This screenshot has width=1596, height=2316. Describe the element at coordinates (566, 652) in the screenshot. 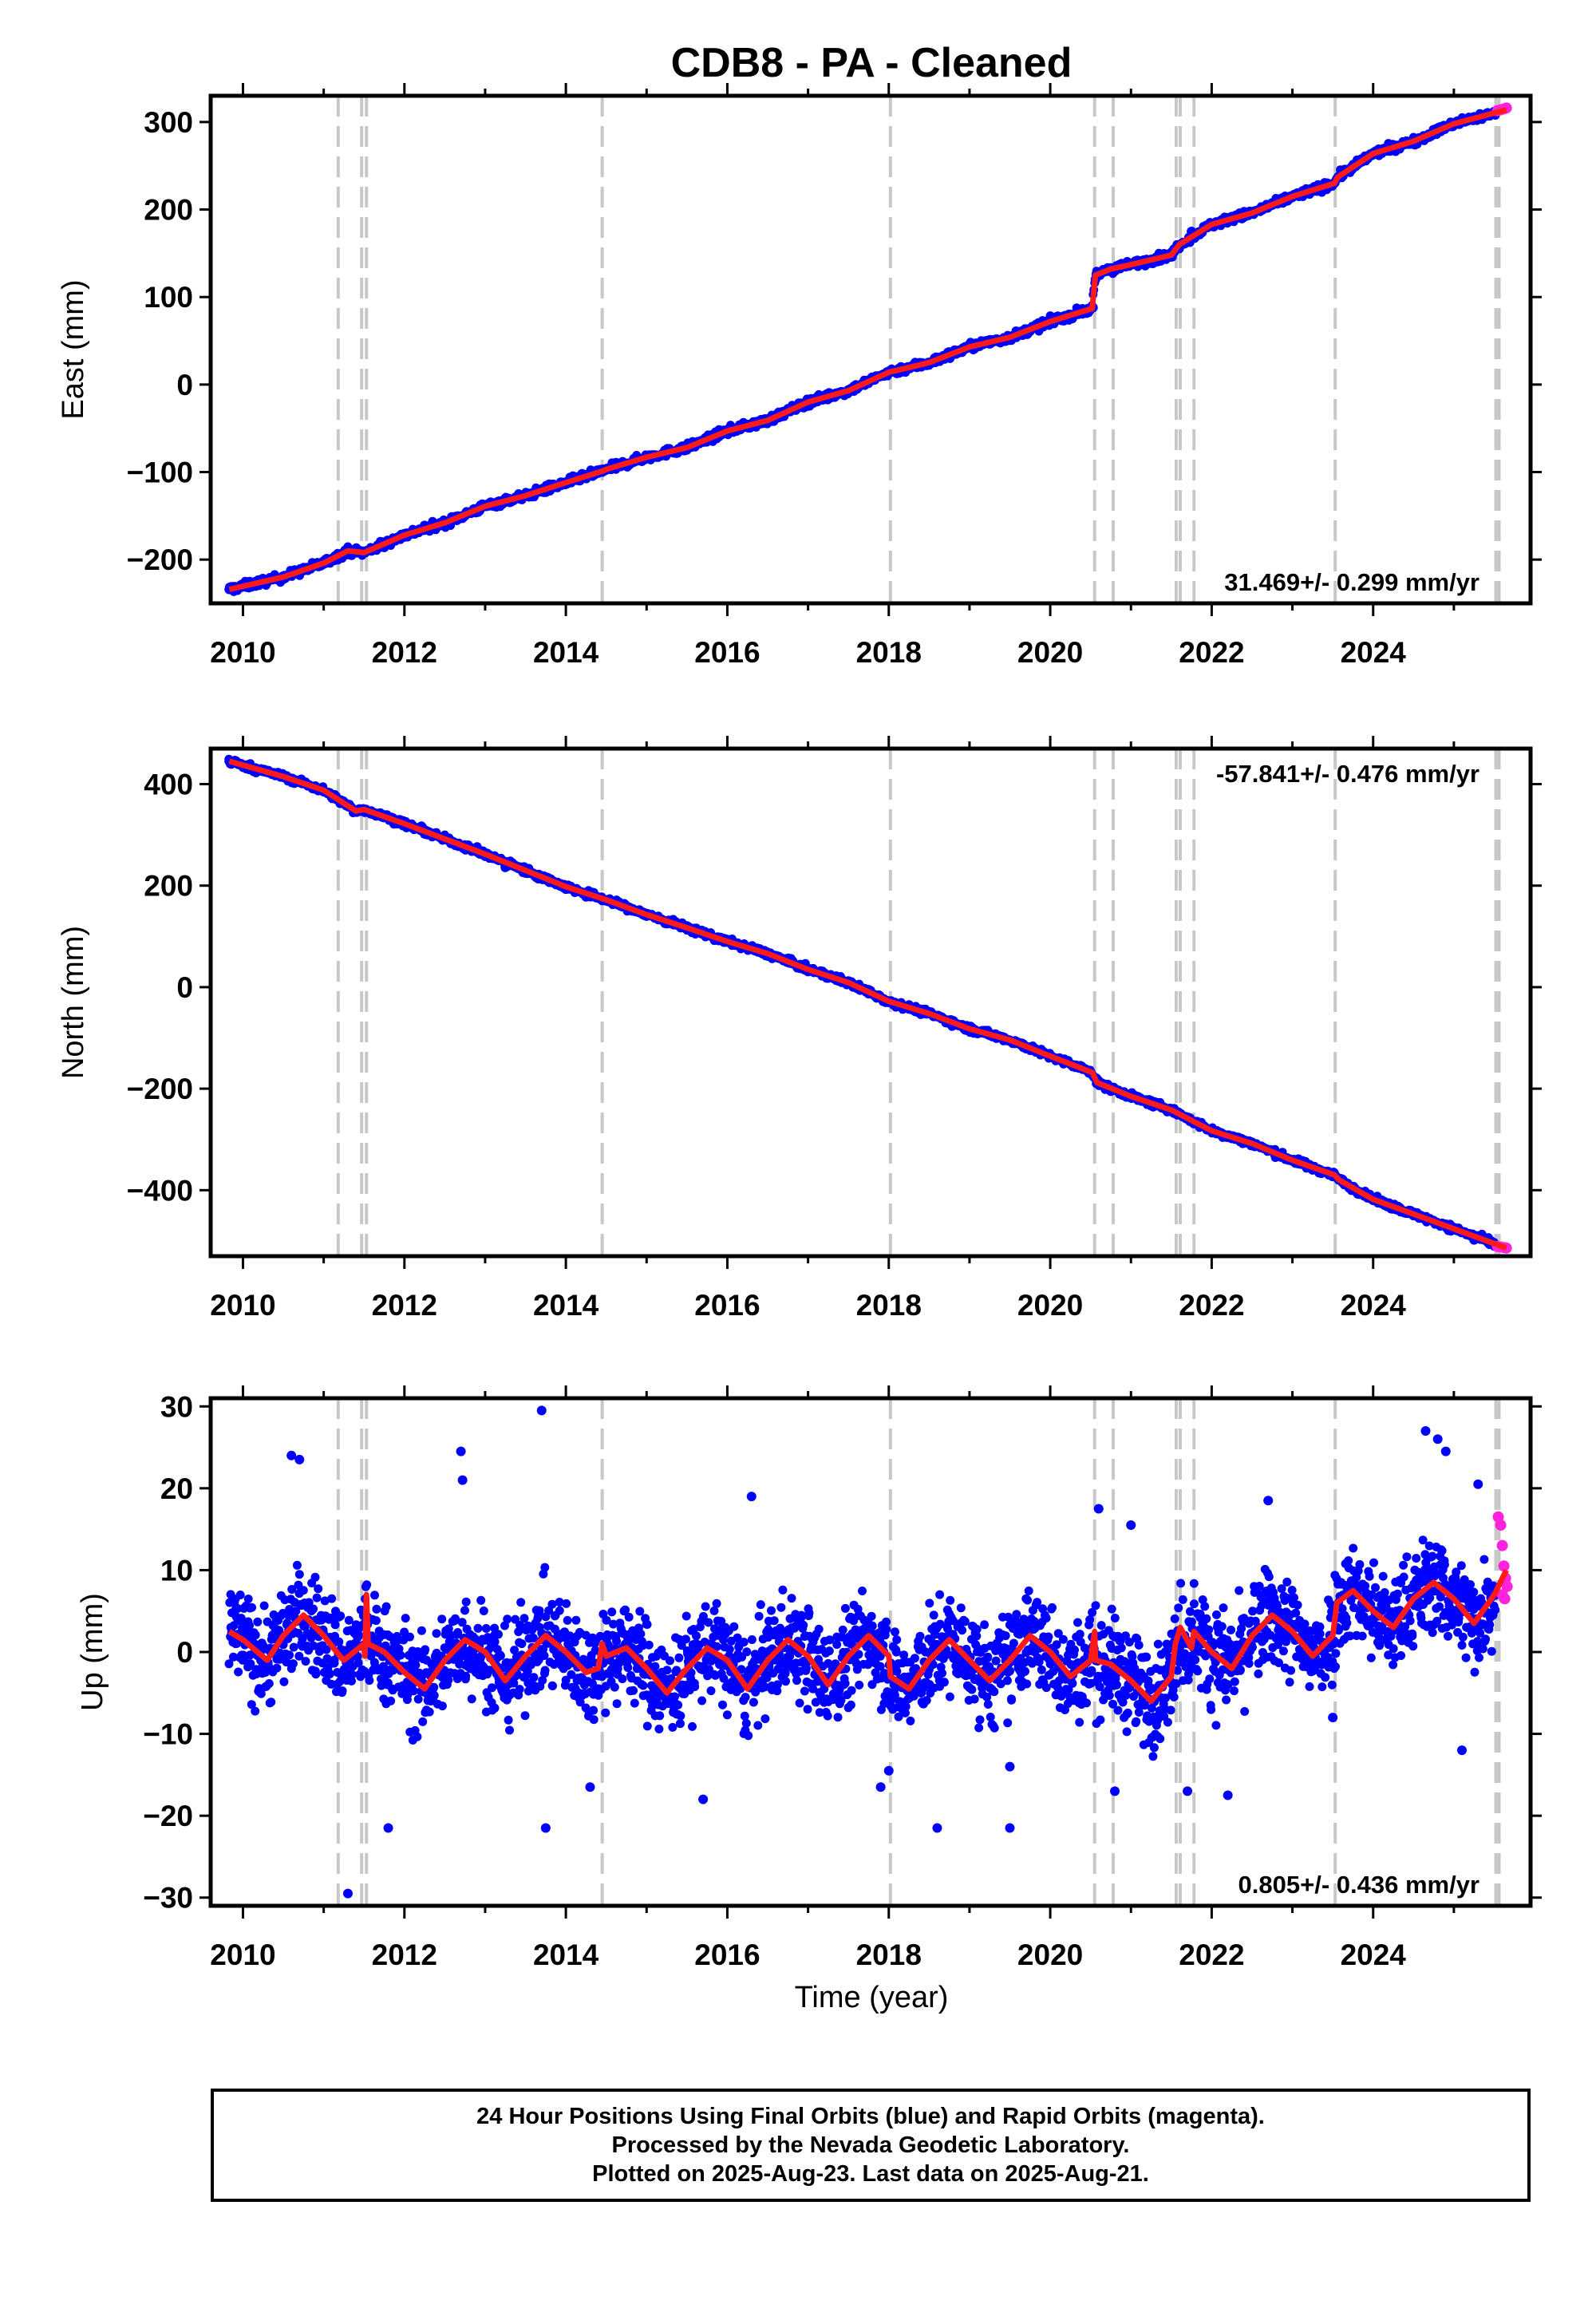

I see `x-tick-label: 2014` at that location.